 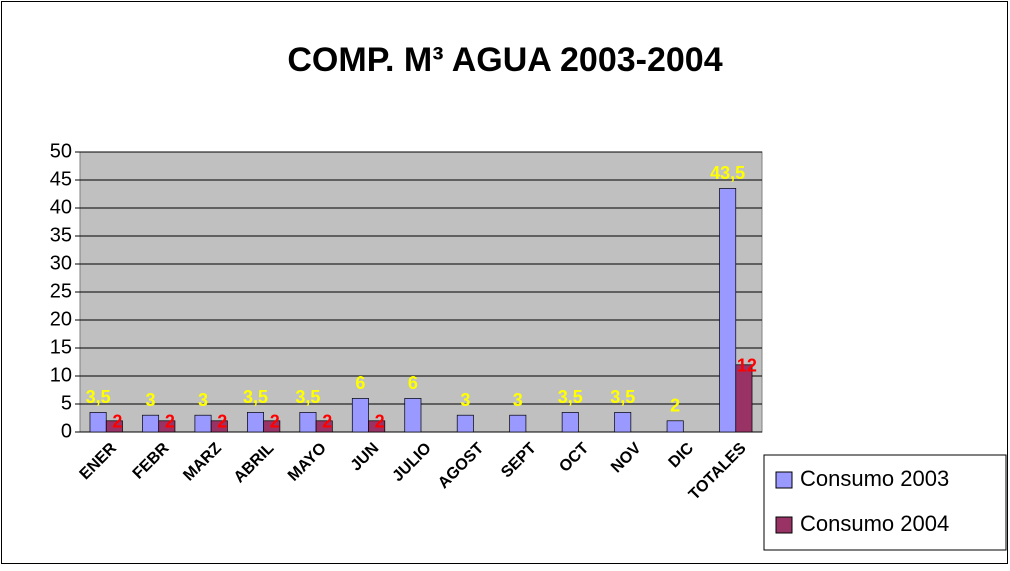 I want to click on y-tick-label: 40, so click(x=61, y=207).